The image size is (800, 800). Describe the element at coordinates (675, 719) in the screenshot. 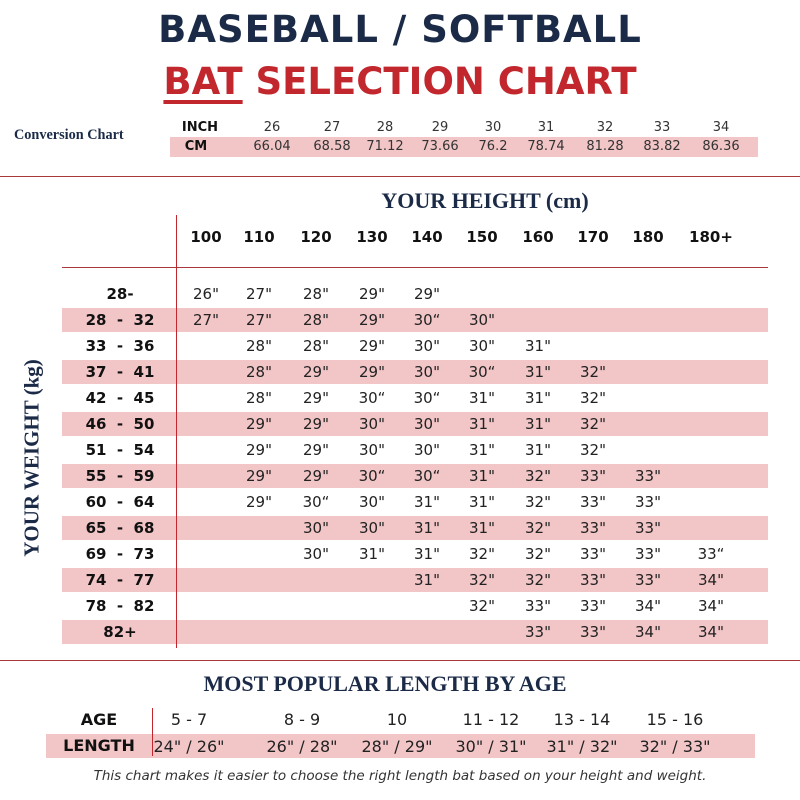

I see `age-value: 15 - 16` at that location.